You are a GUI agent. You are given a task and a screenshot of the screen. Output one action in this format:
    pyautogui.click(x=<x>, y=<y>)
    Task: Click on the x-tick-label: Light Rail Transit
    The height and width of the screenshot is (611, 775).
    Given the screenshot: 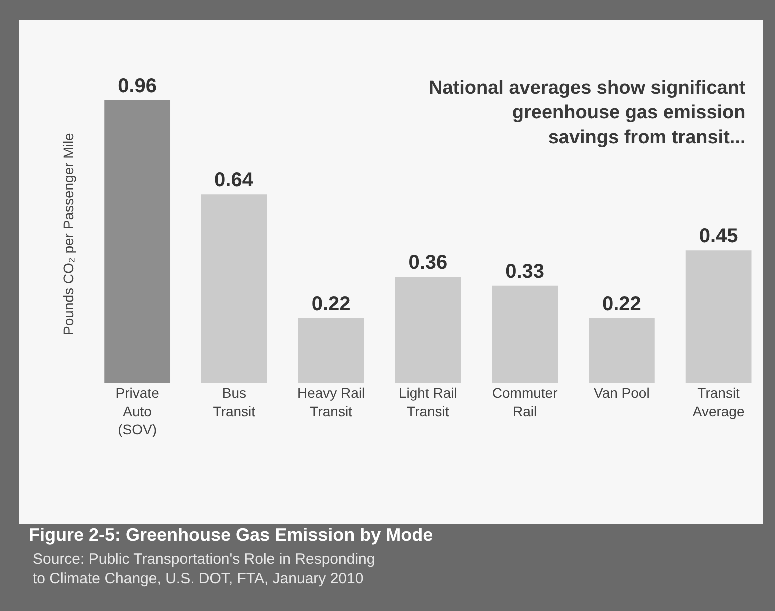 What is the action you would take?
    pyautogui.click(x=428, y=402)
    